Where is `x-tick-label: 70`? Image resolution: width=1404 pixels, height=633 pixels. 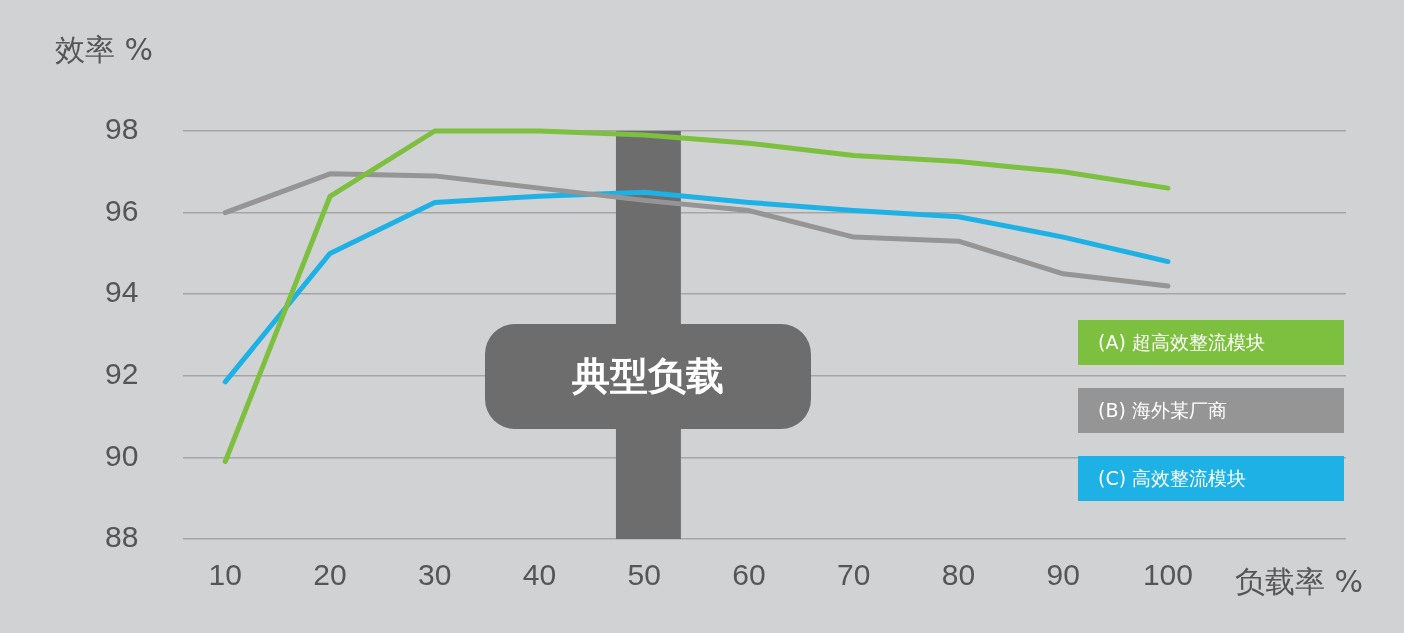 x-tick-label: 70 is located at coordinates (854, 575).